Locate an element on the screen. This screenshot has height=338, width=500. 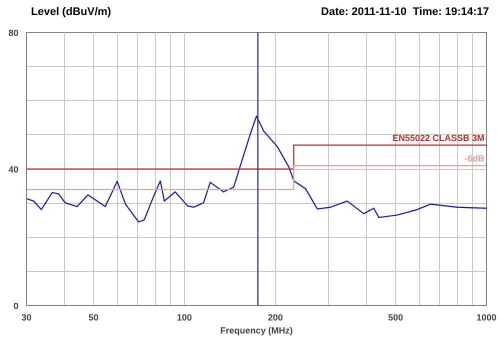
x-tick-label: 50 is located at coordinates (93, 317).